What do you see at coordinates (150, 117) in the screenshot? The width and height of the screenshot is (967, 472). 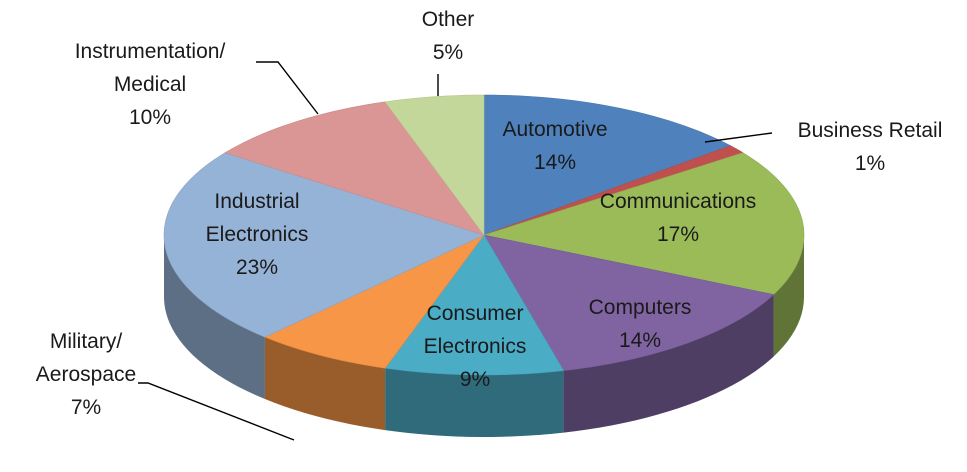 I see `slice-value-label: 10%` at bounding box center [150, 117].